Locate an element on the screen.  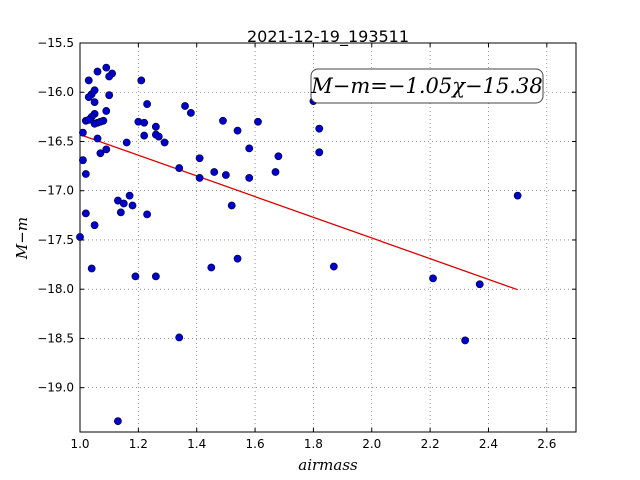
x-tick-label: 1.2 is located at coordinates (138, 444).